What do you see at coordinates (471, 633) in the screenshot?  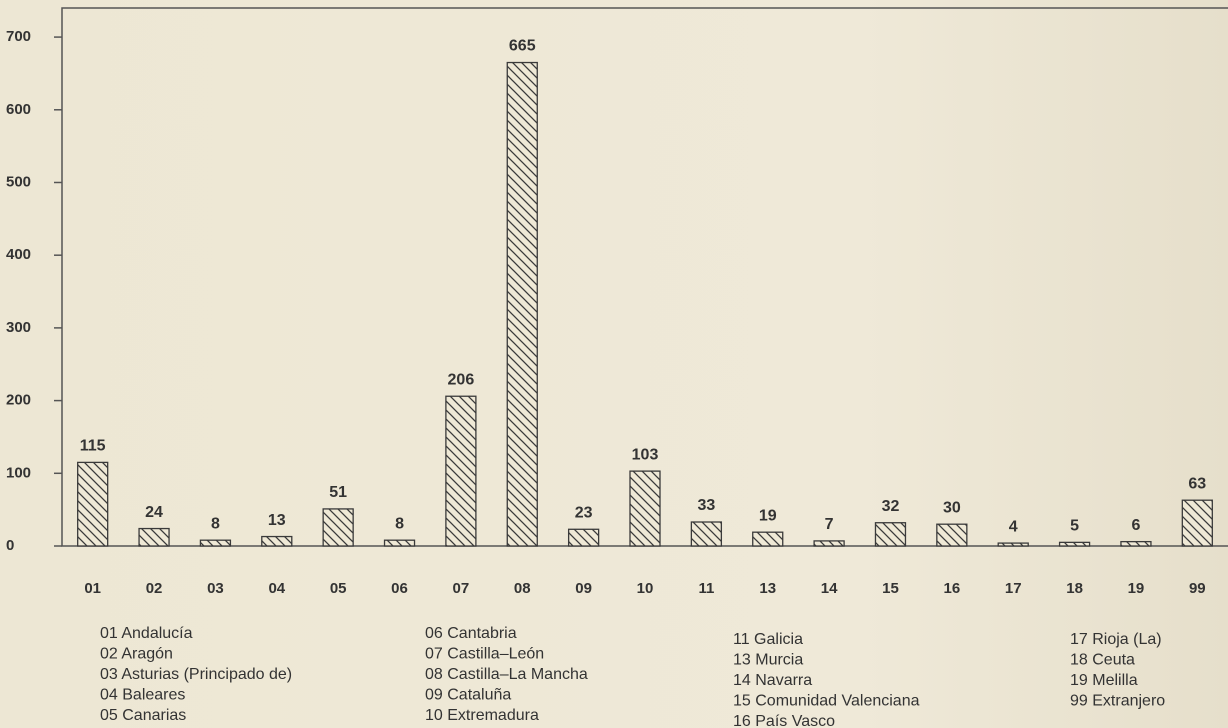 I see `legend-entry: 06 Cantabria` at bounding box center [471, 633].